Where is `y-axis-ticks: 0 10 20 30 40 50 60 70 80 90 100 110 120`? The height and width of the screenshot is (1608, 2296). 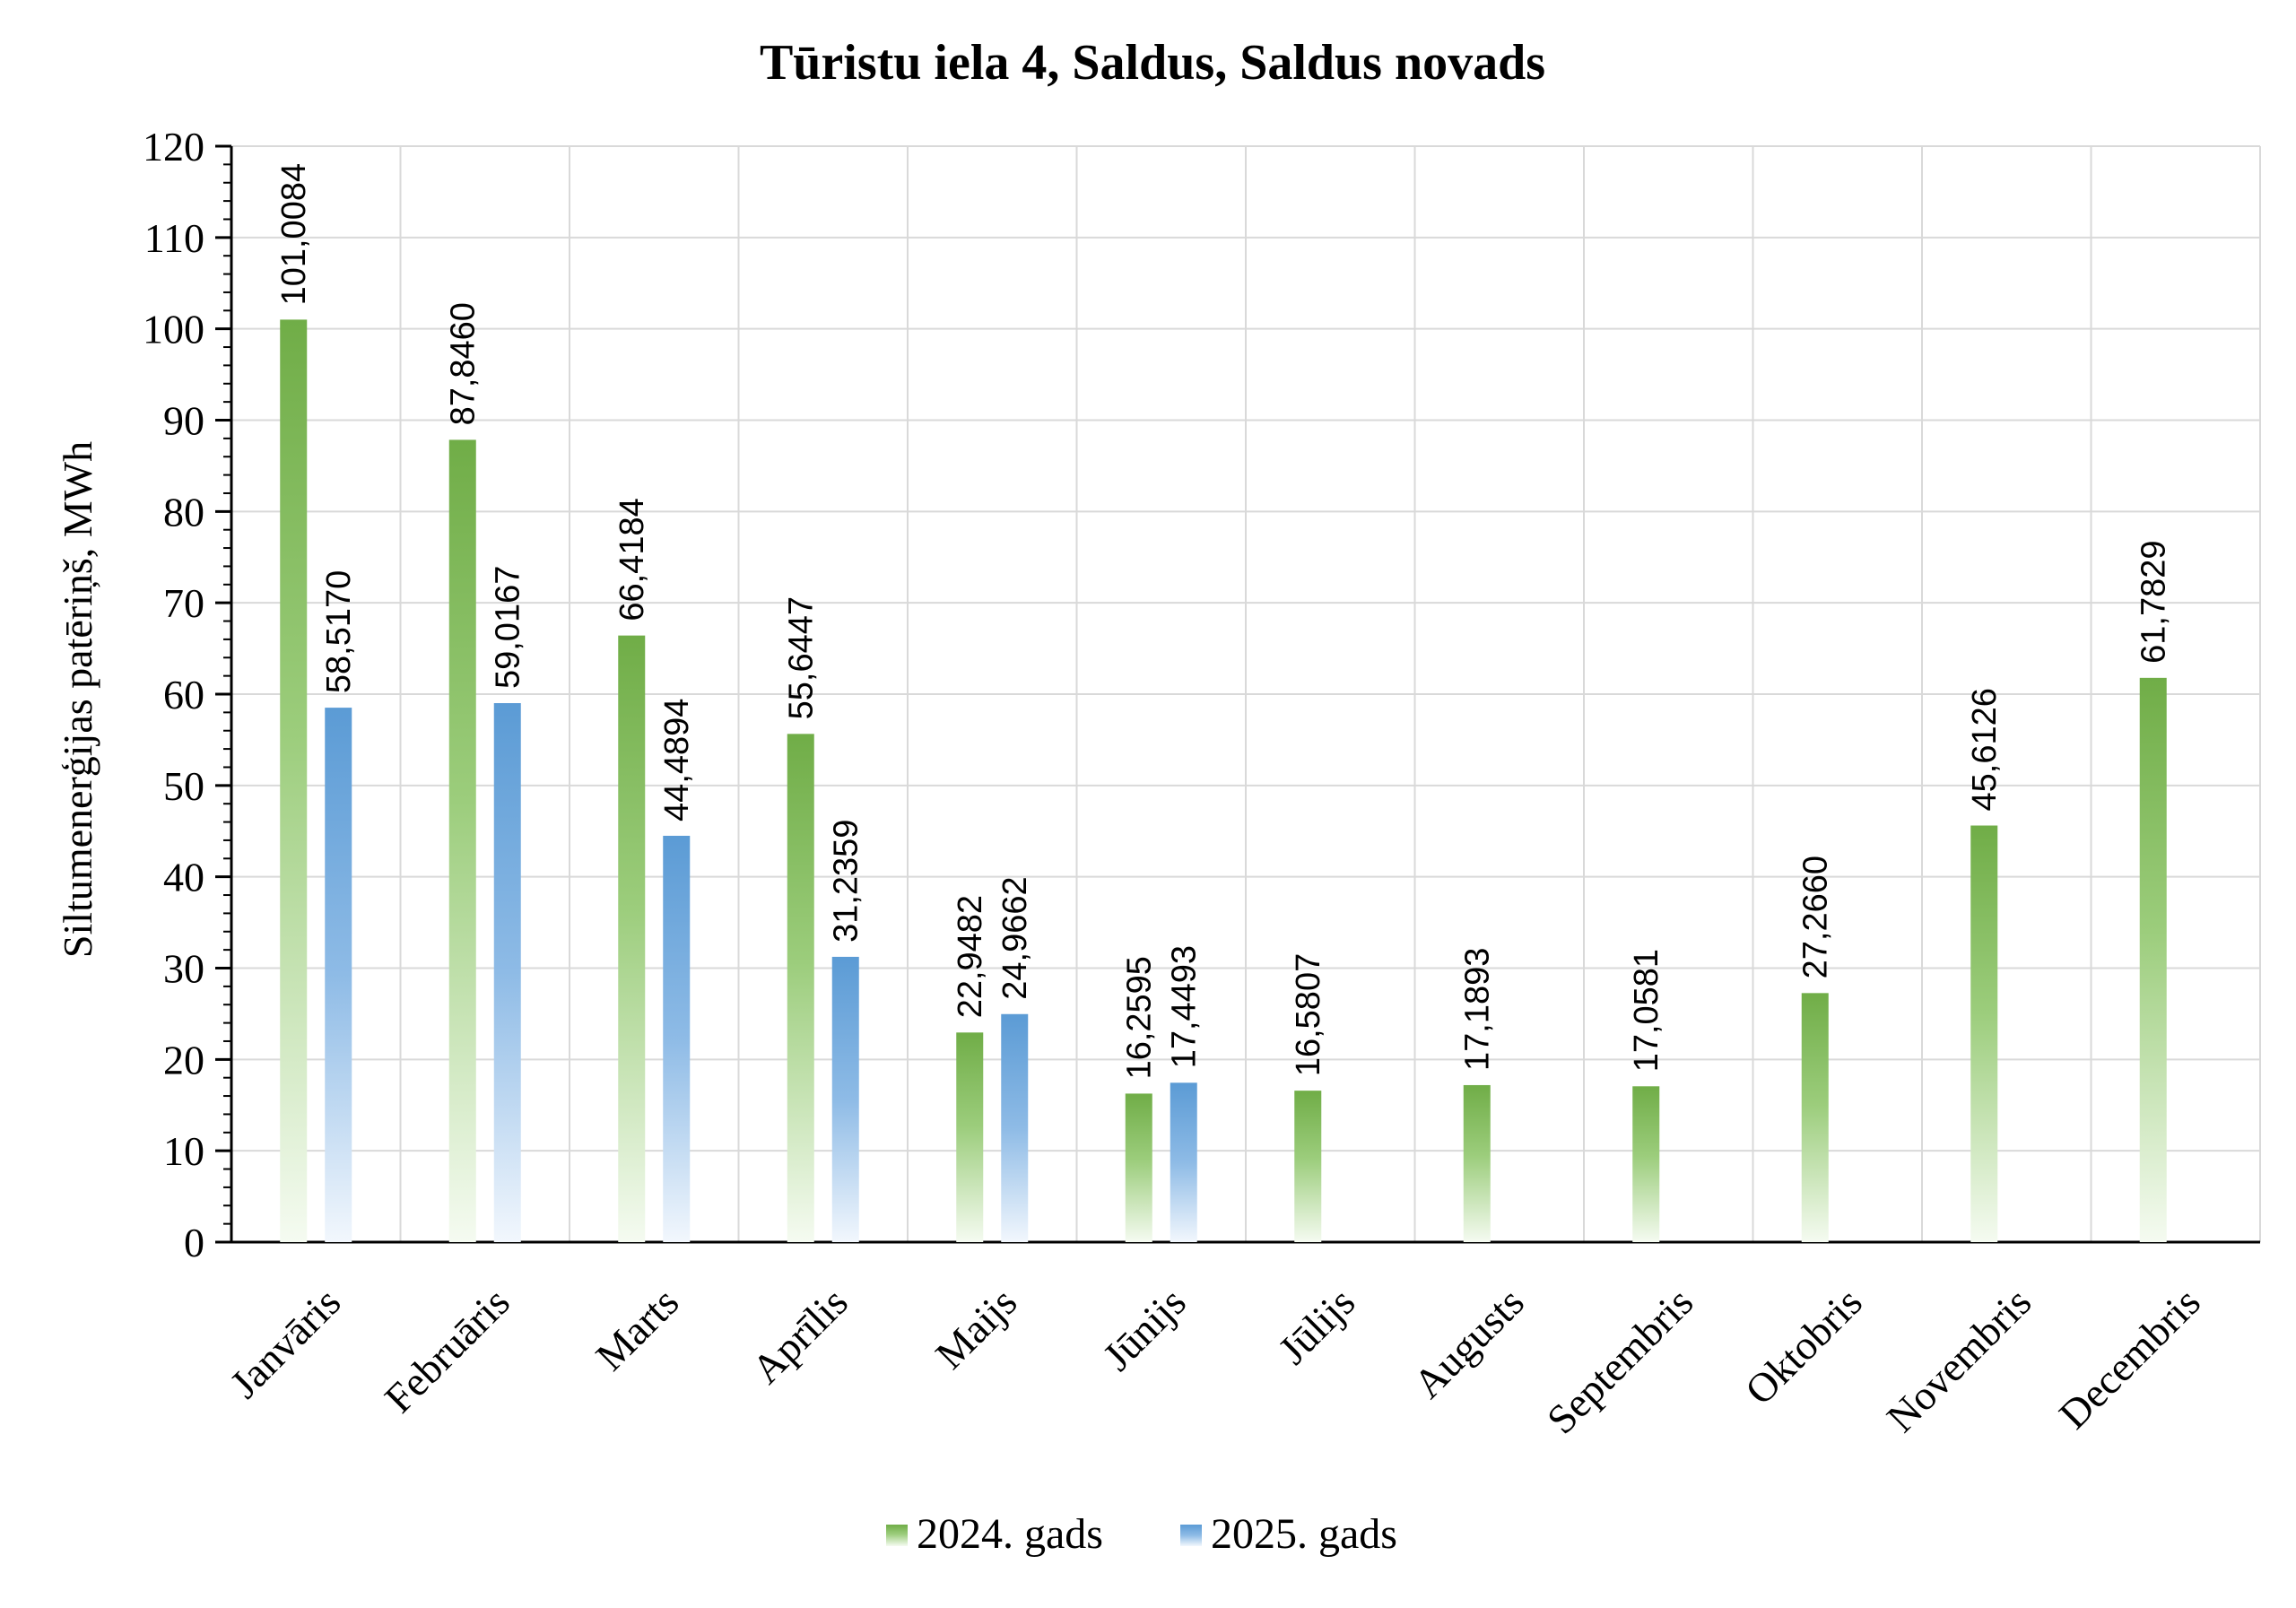
y-axis-ticks: 0 10 20 30 40 50 60 70 80 90 100 110 120 is located at coordinates (187, 695).